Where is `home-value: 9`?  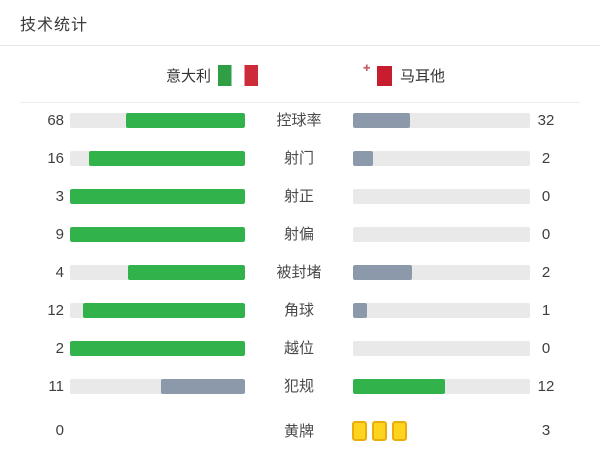
home-value: 9 is located at coordinates (59, 234).